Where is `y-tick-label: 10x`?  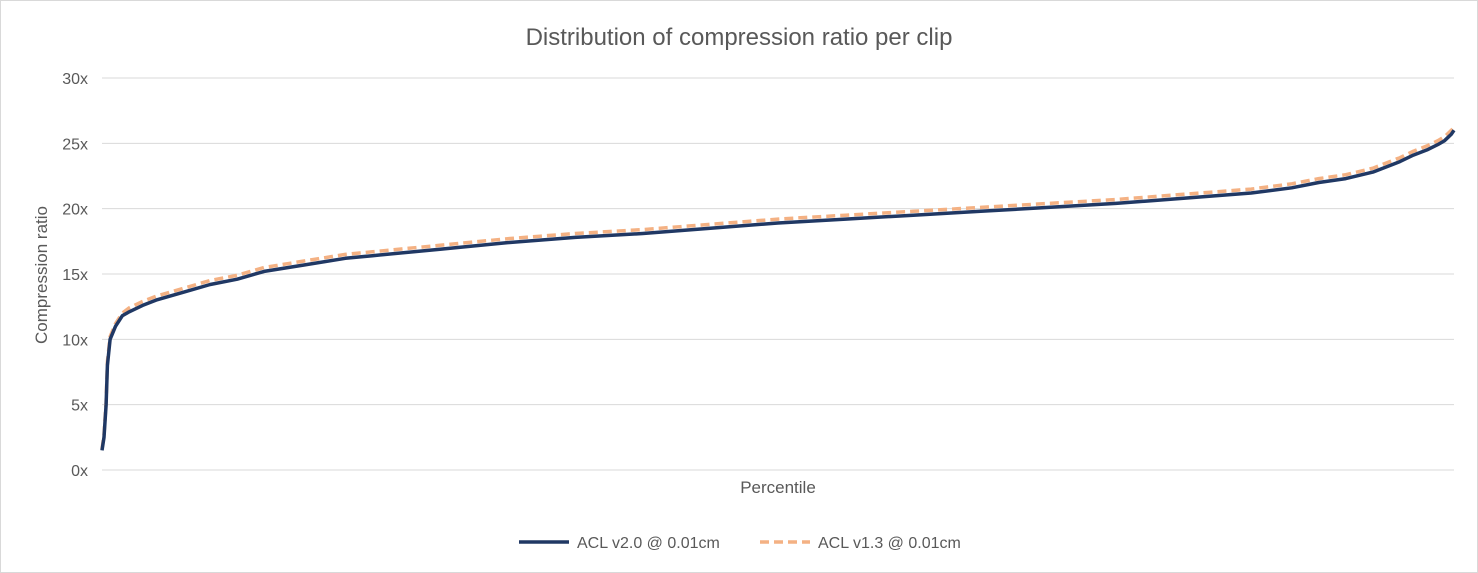 y-tick-label: 10x is located at coordinates (75, 340).